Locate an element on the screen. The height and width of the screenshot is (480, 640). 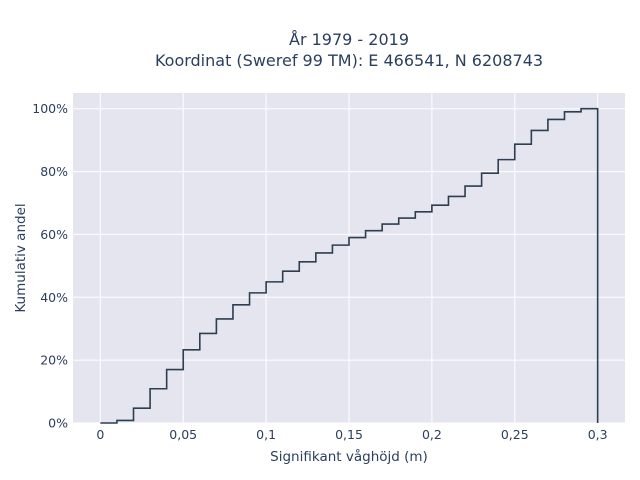
y-tick-label-1: 20% is located at coordinates (54, 360).